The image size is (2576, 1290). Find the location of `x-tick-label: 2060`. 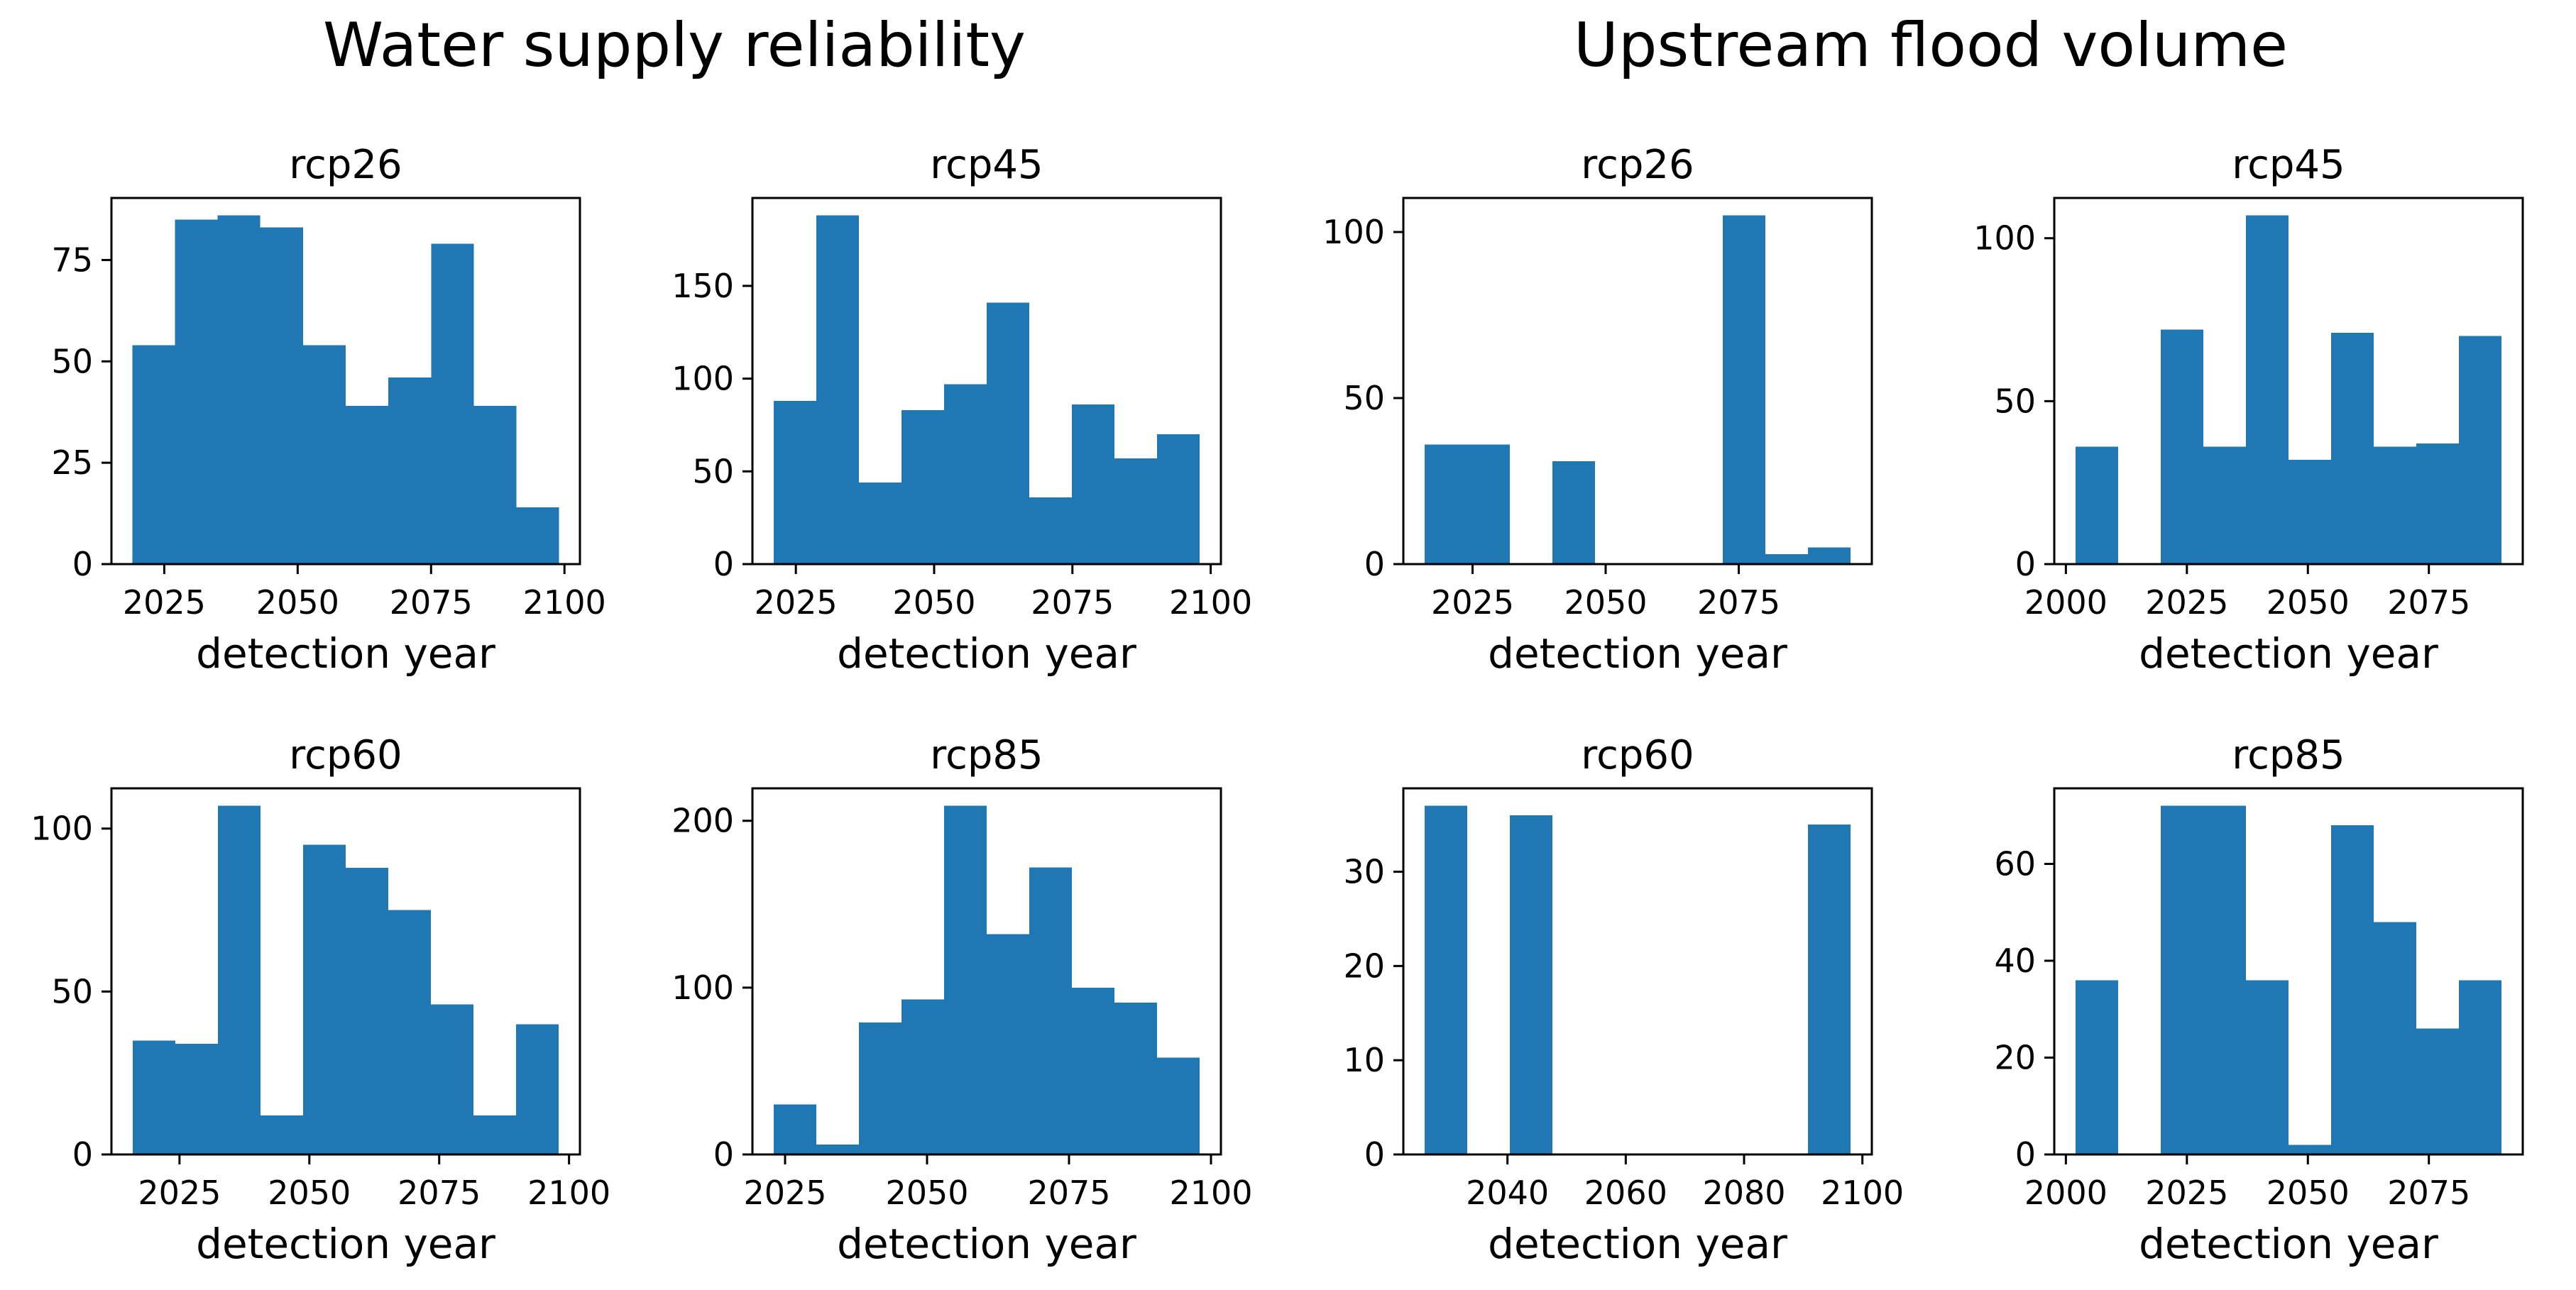

x-tick-label: 2060 is located at coordinates (1625, 1193).